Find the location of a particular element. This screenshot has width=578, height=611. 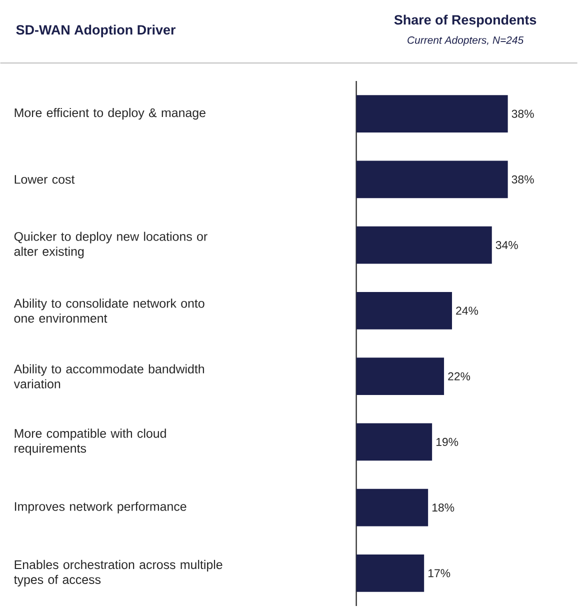

chart-subtitle: Current Adopters, N=245 is located at coordinates (466, 41).